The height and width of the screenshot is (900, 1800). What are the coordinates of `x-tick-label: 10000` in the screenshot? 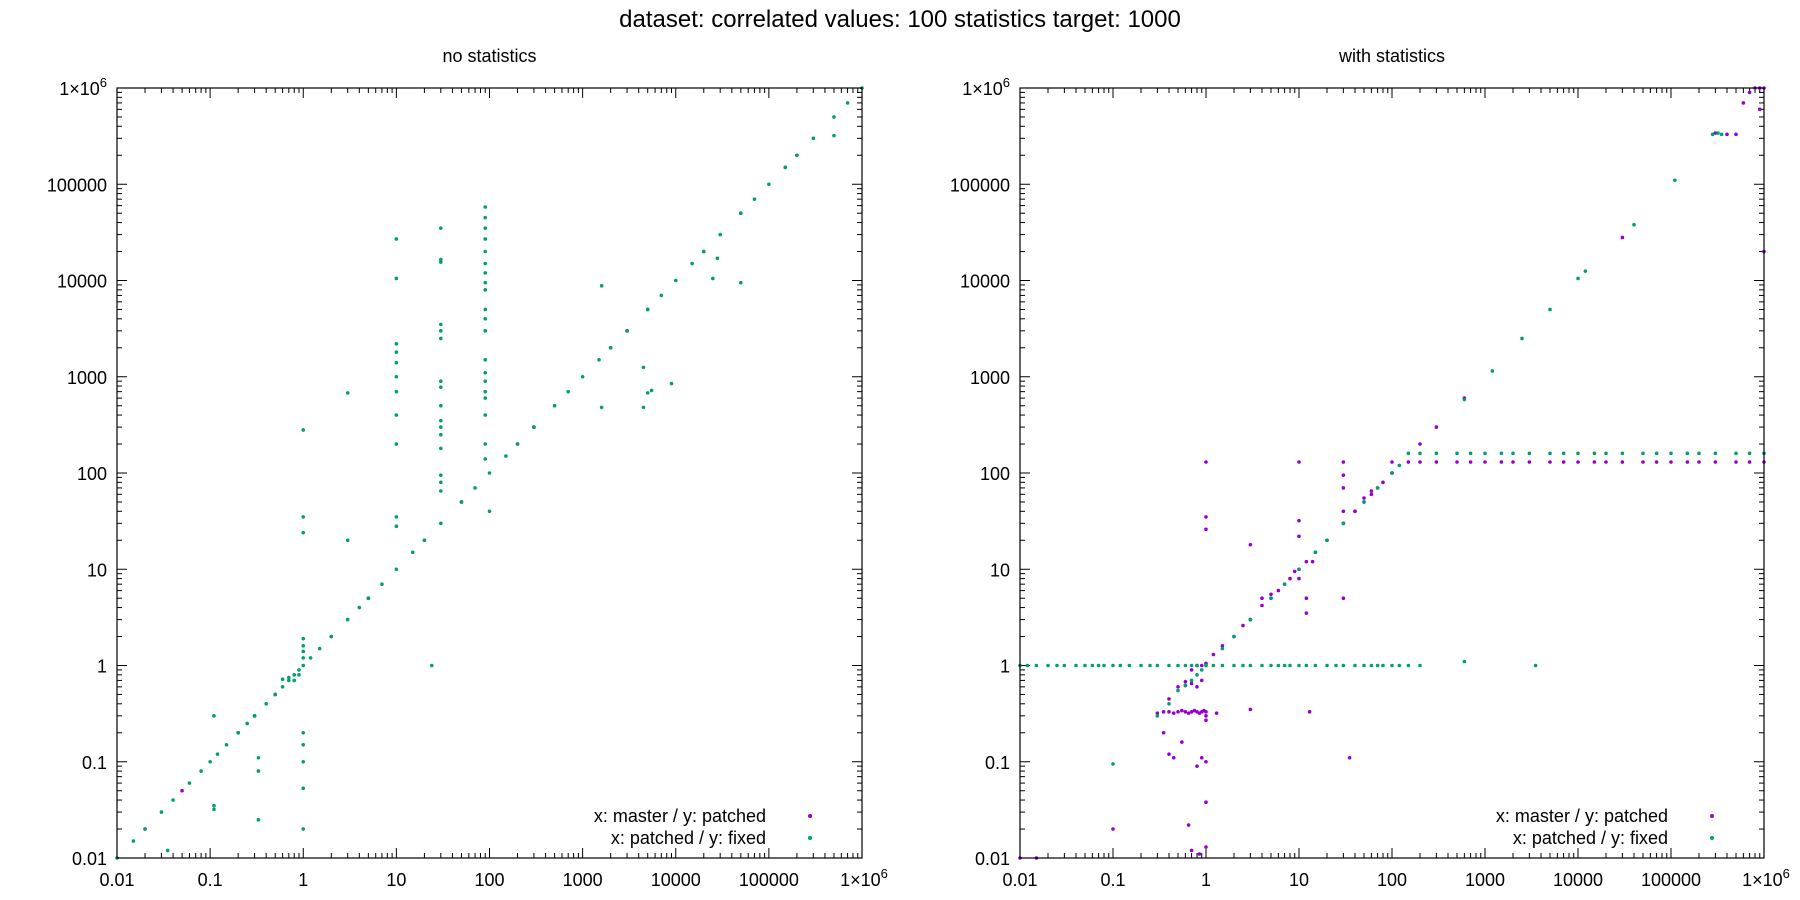 It's located at (676, 880).